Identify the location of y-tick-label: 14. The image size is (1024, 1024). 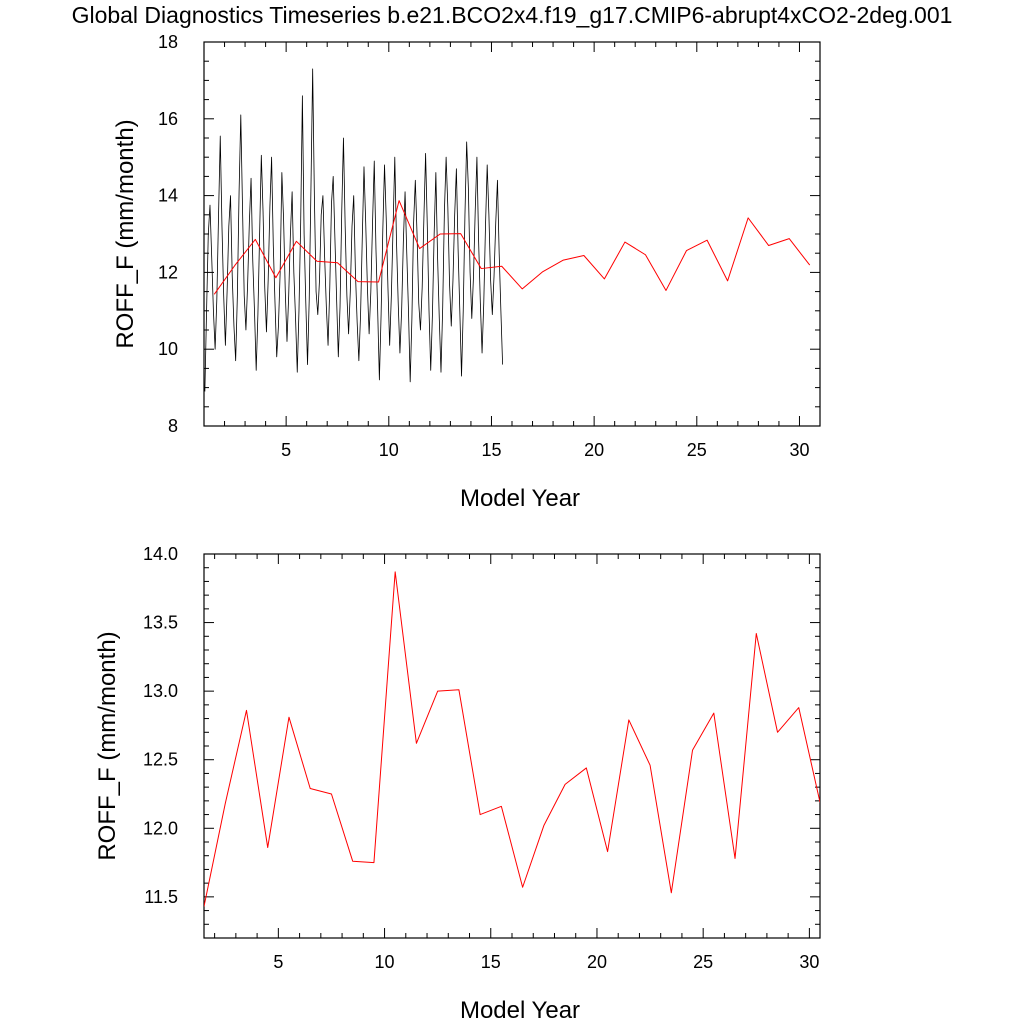
(168, 196).